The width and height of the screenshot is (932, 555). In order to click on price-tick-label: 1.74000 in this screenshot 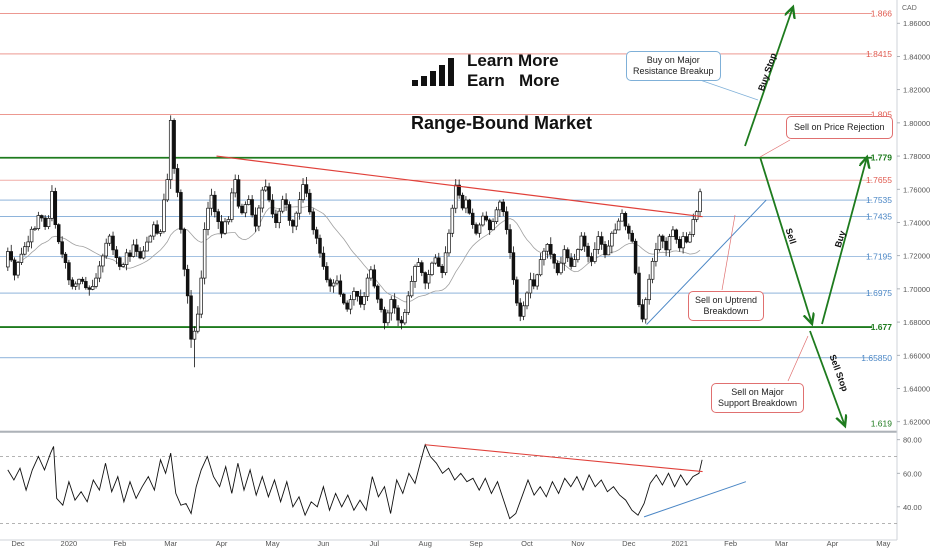, I will do `click(916, 222)`.